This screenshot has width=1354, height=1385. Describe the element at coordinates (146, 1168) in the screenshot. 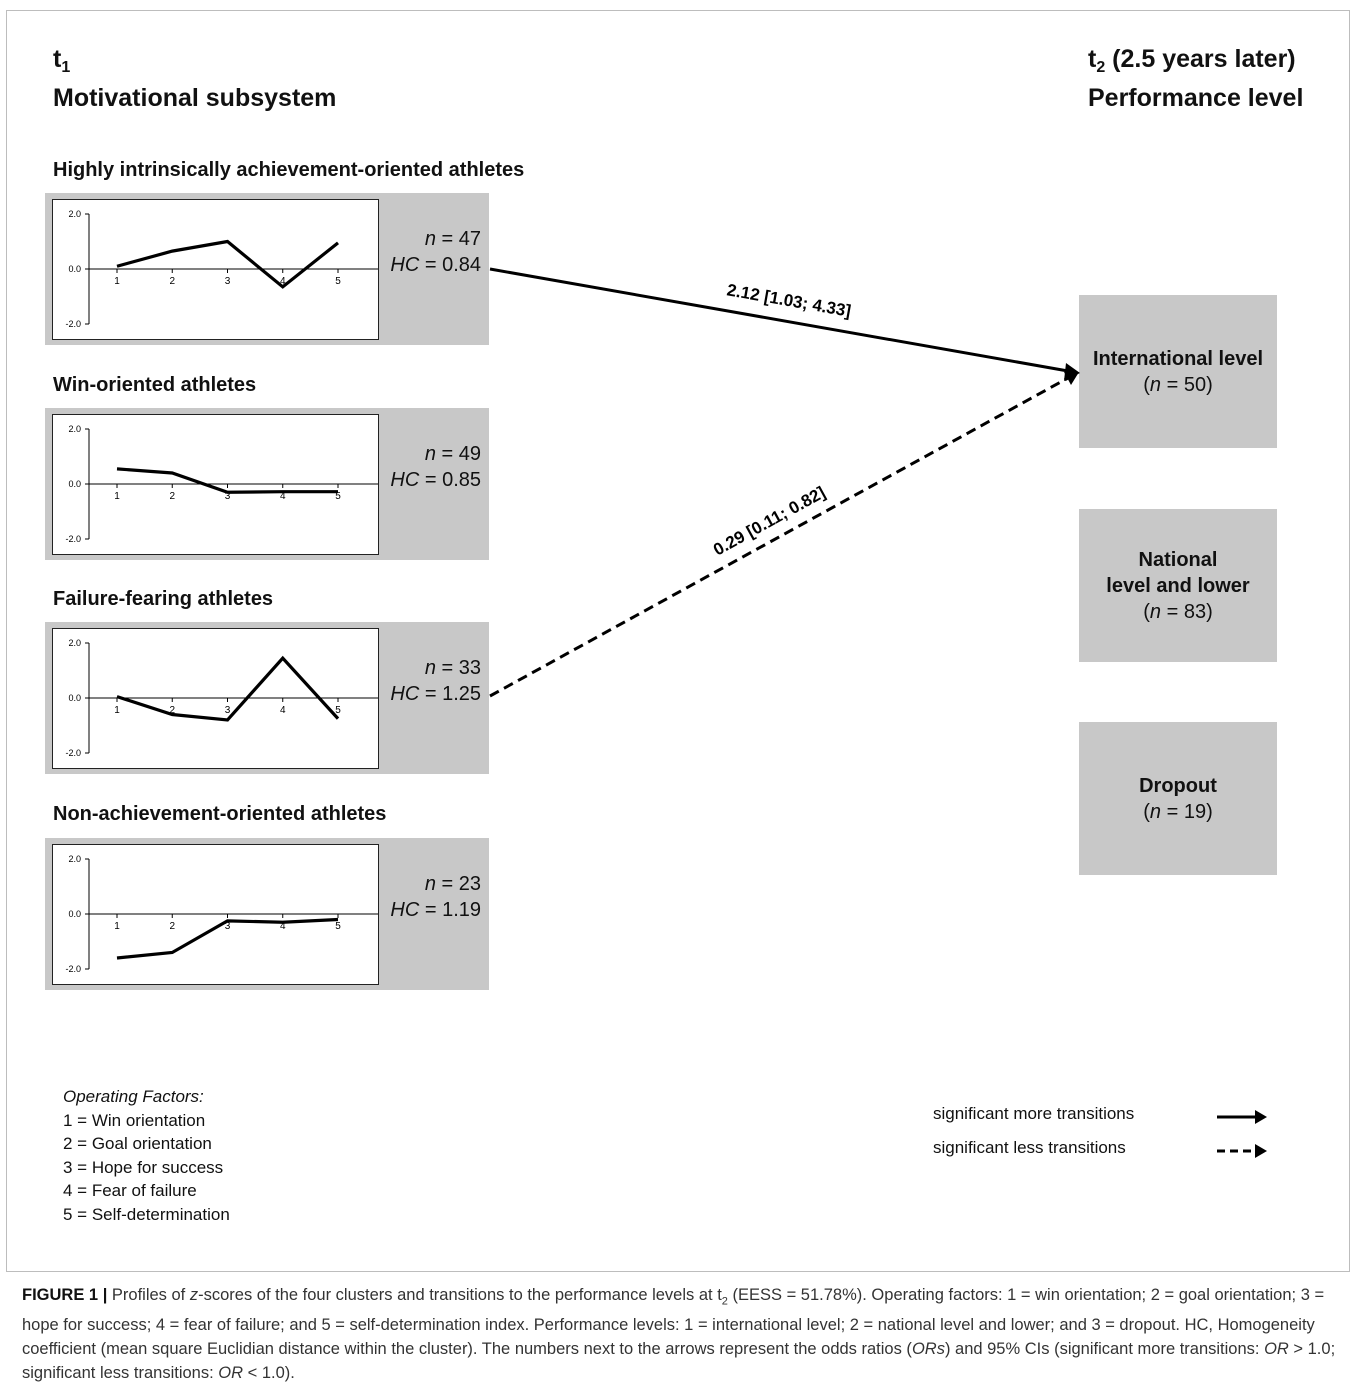

I see `legend-item: 3 = Hope for success` at that location.